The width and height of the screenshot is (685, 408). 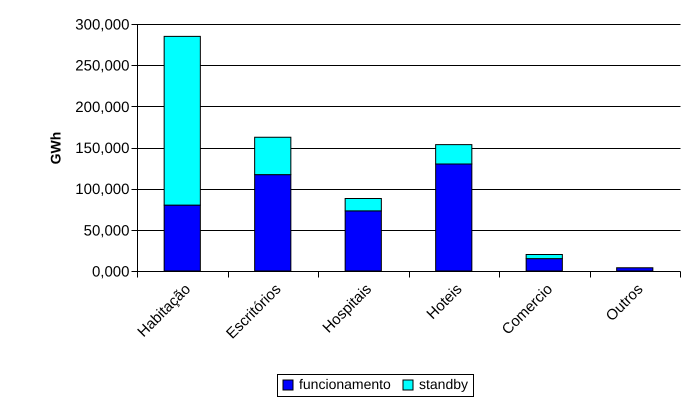 What do you see at coordinates (345, 384) in the screenshot?
I see `legend-label: funcionamento` at bounding box center [345, 384].